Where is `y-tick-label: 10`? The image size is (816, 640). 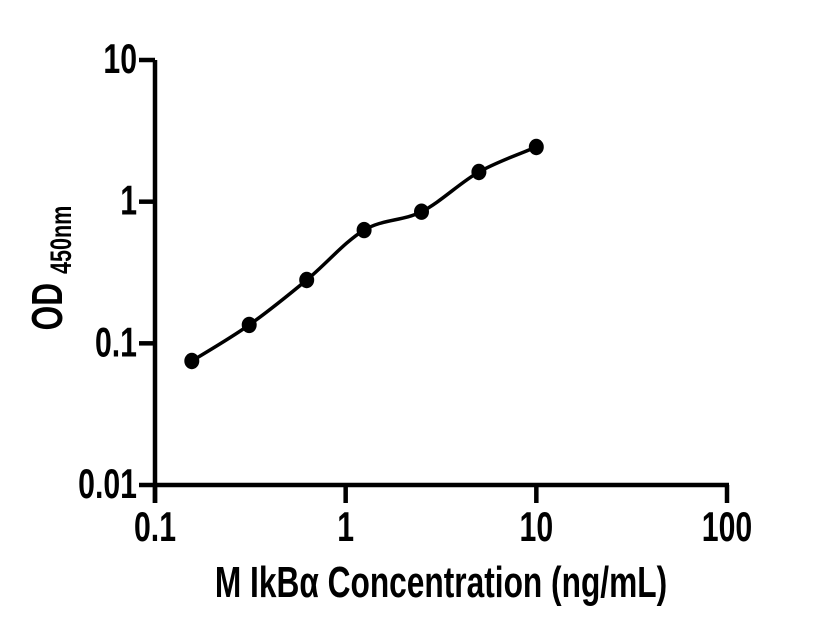
y-tick-label: 10 is located at coordinates (120, 58).